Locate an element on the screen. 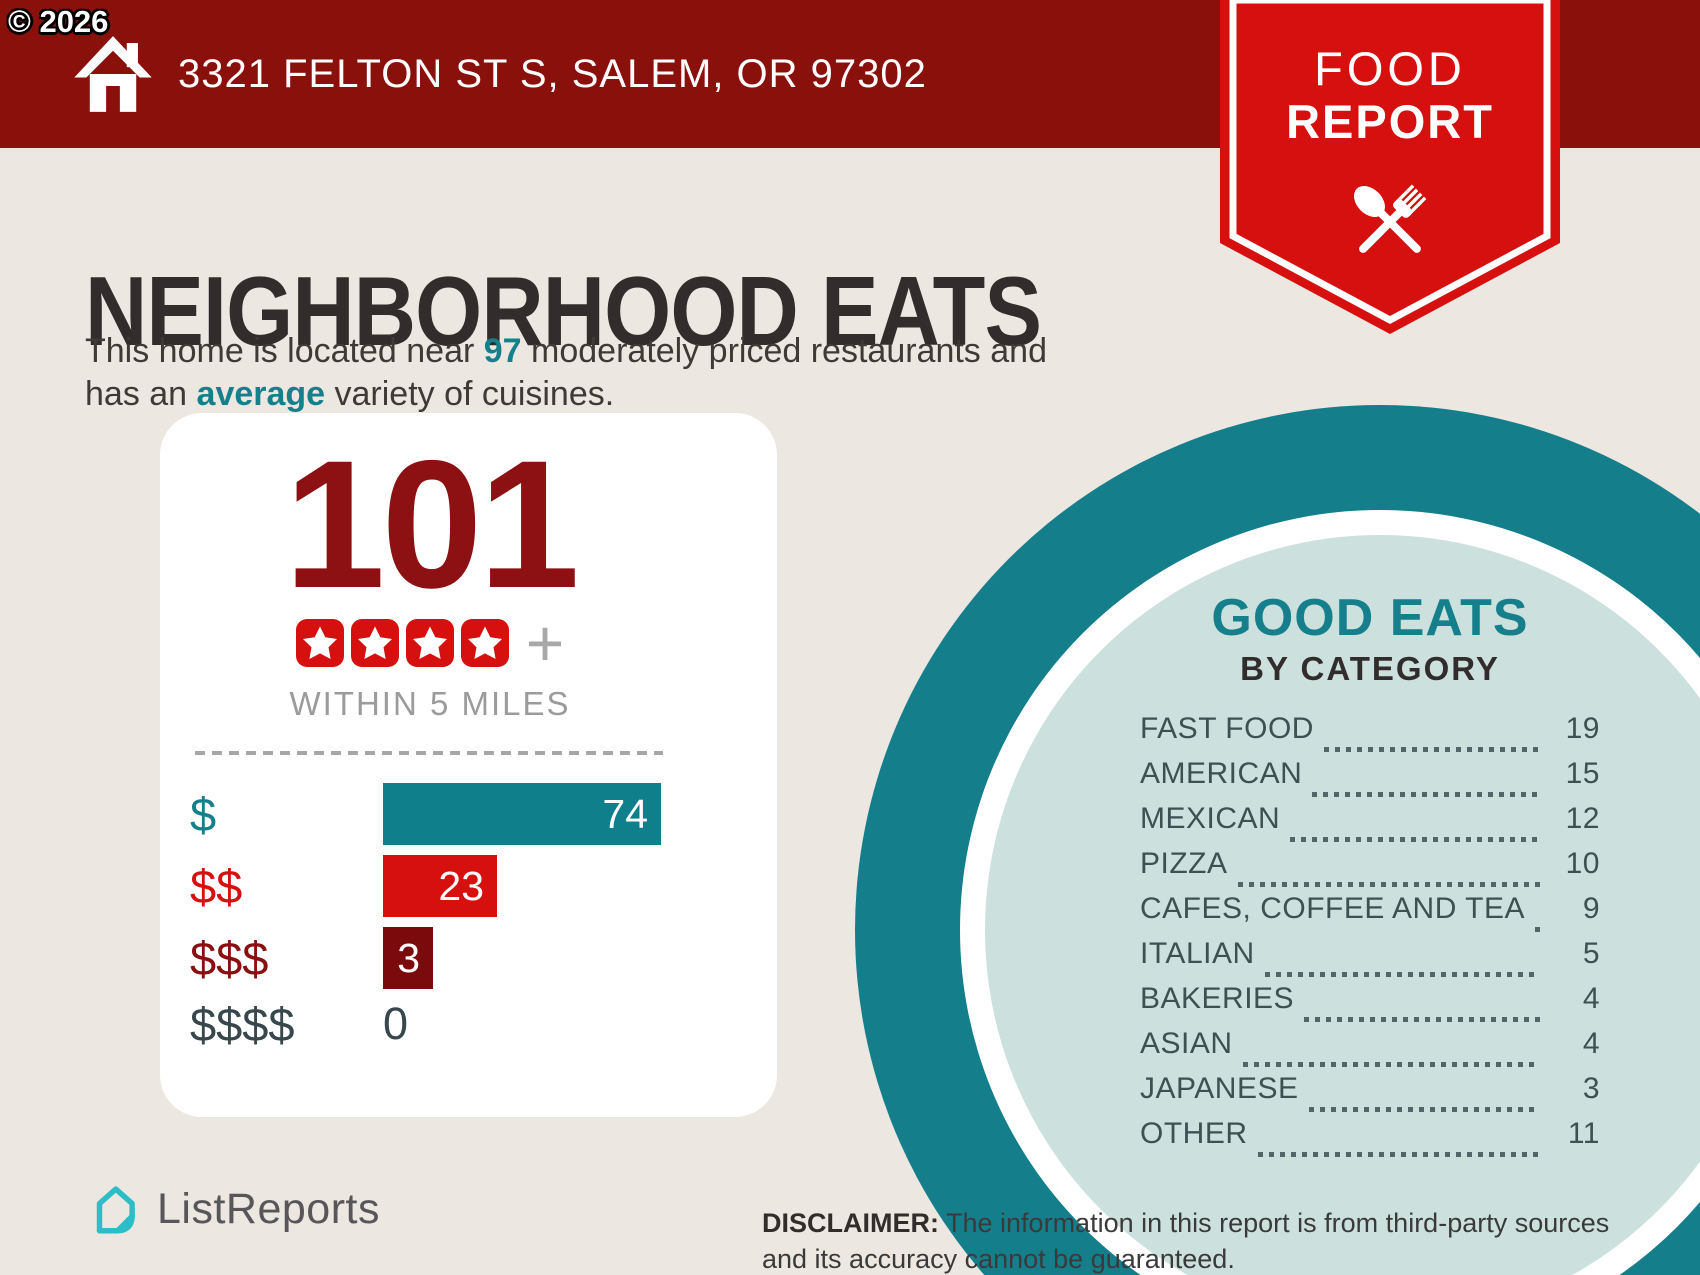 The height and width of the screenshot is (1275, 1700). category-value: 19 is located at coordinates (1582, 728).